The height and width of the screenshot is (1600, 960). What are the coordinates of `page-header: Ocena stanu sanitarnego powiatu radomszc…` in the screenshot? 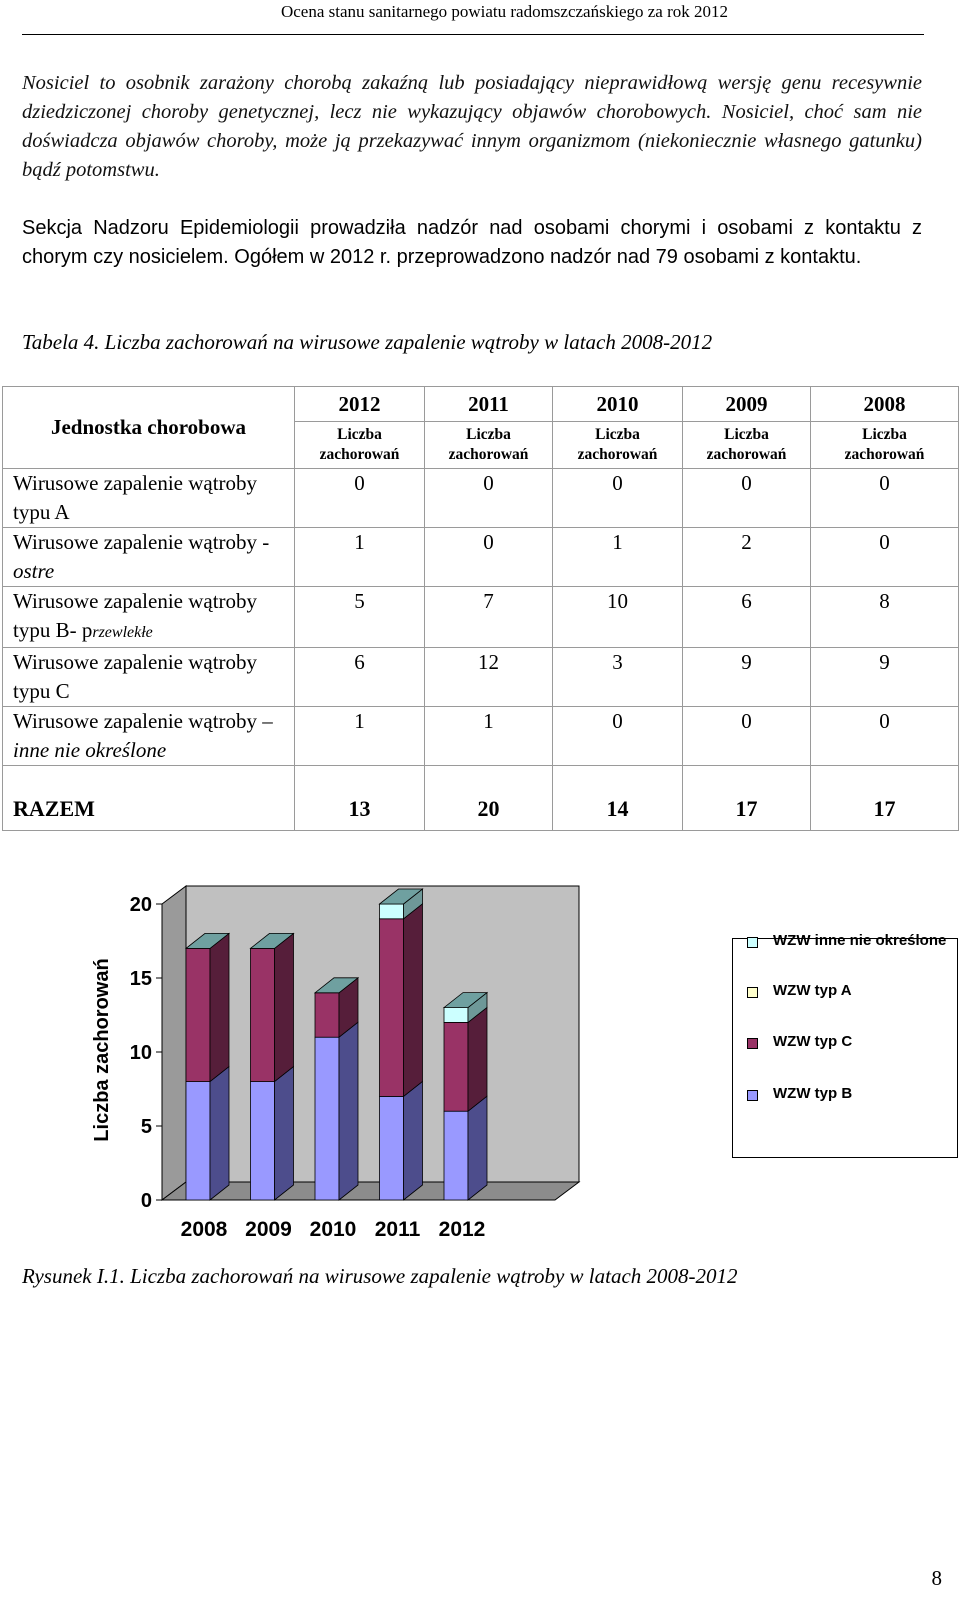 It's located at (480, 20).